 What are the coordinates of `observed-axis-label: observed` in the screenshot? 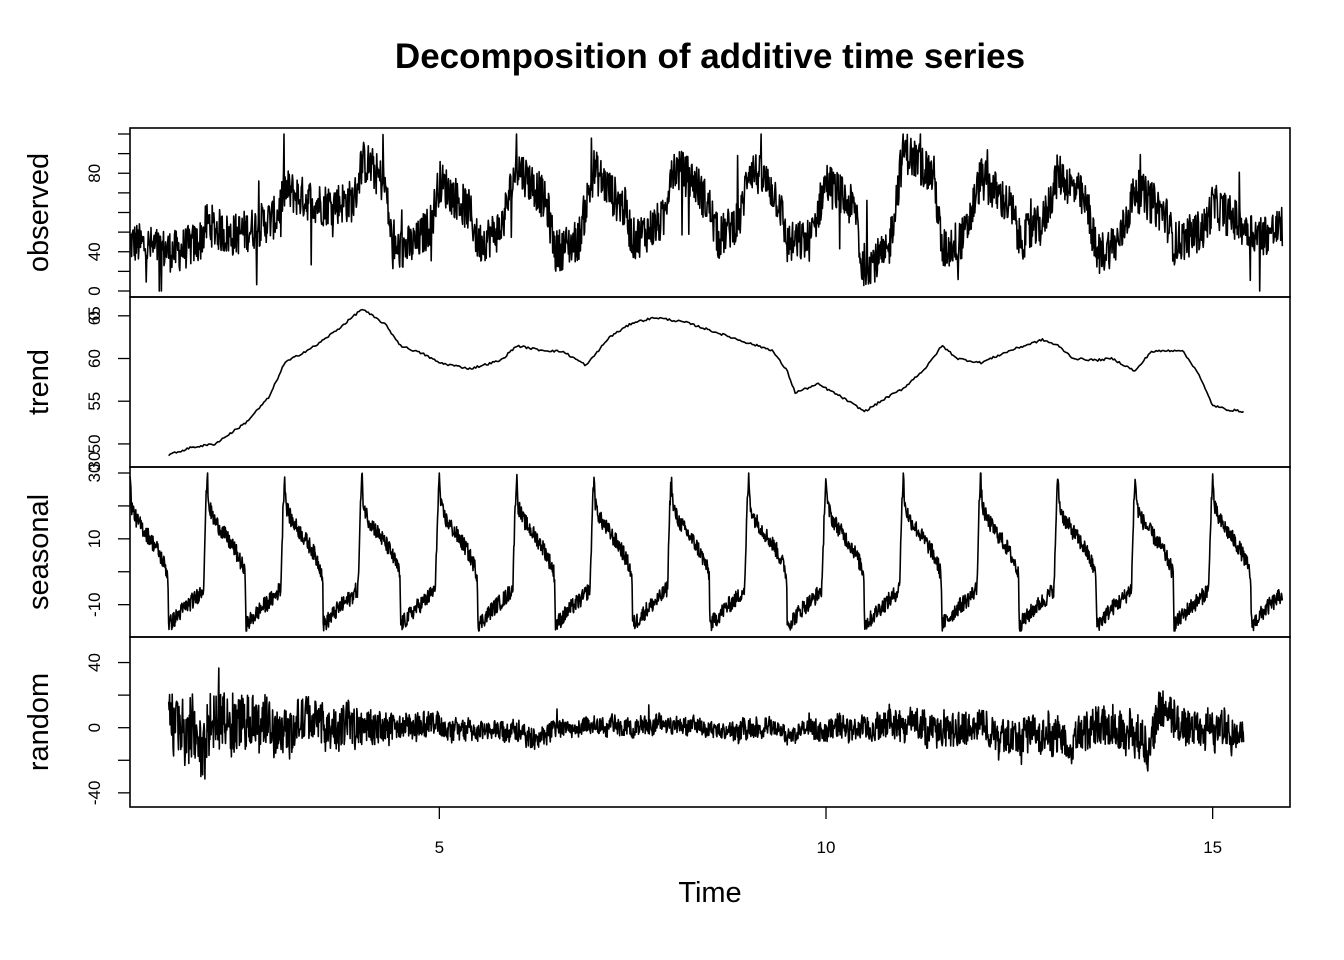 It's located at (39, 212).